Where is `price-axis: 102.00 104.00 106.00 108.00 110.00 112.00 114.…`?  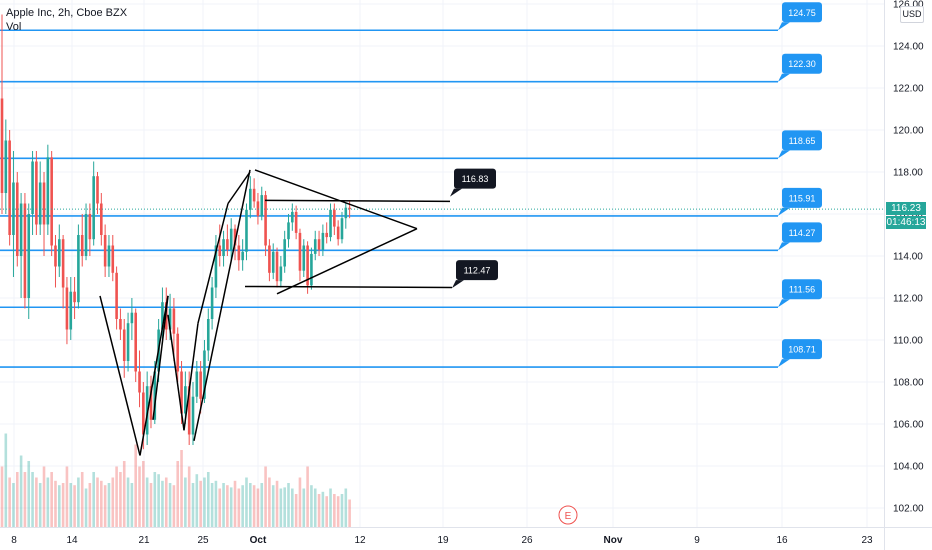 price-axis: 102.00 104.00 106.00 108.00 110.00 112.00 114.… is located at coordinates (904, 275).